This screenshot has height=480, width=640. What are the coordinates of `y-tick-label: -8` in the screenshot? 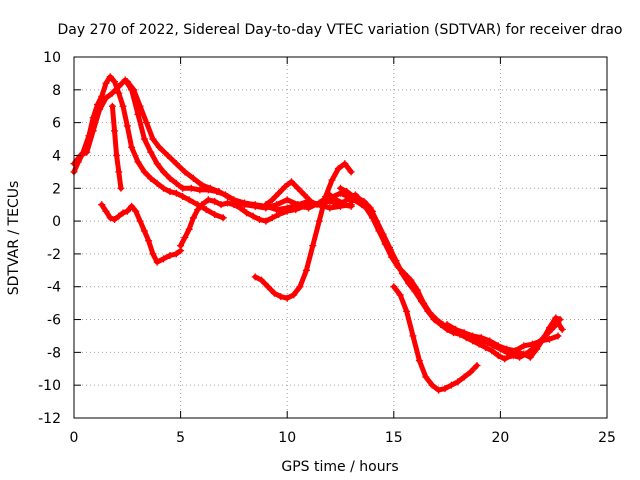 It's located at (54, 353).